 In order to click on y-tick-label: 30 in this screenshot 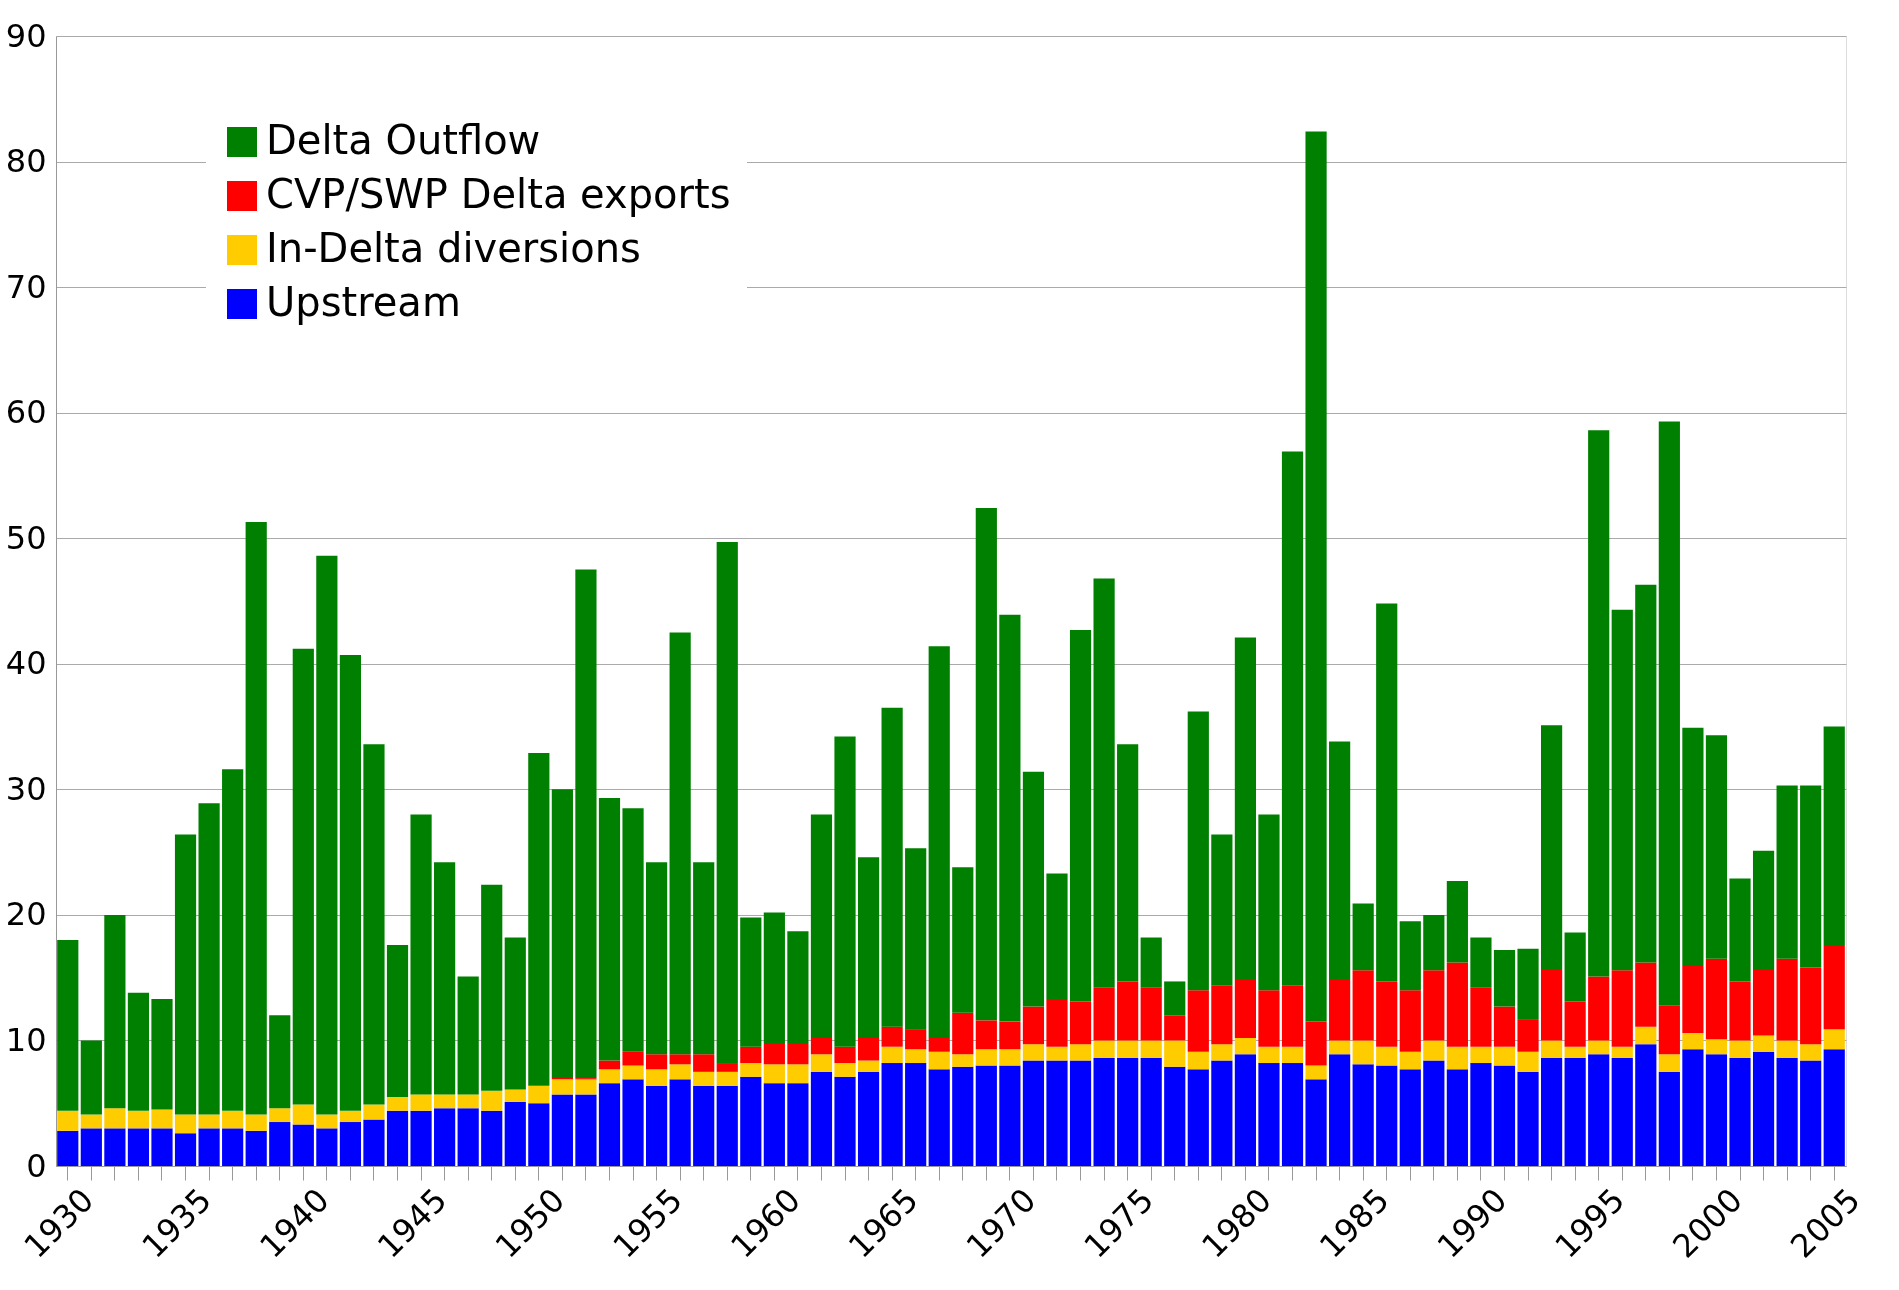, I will do `click(26, 788)`.